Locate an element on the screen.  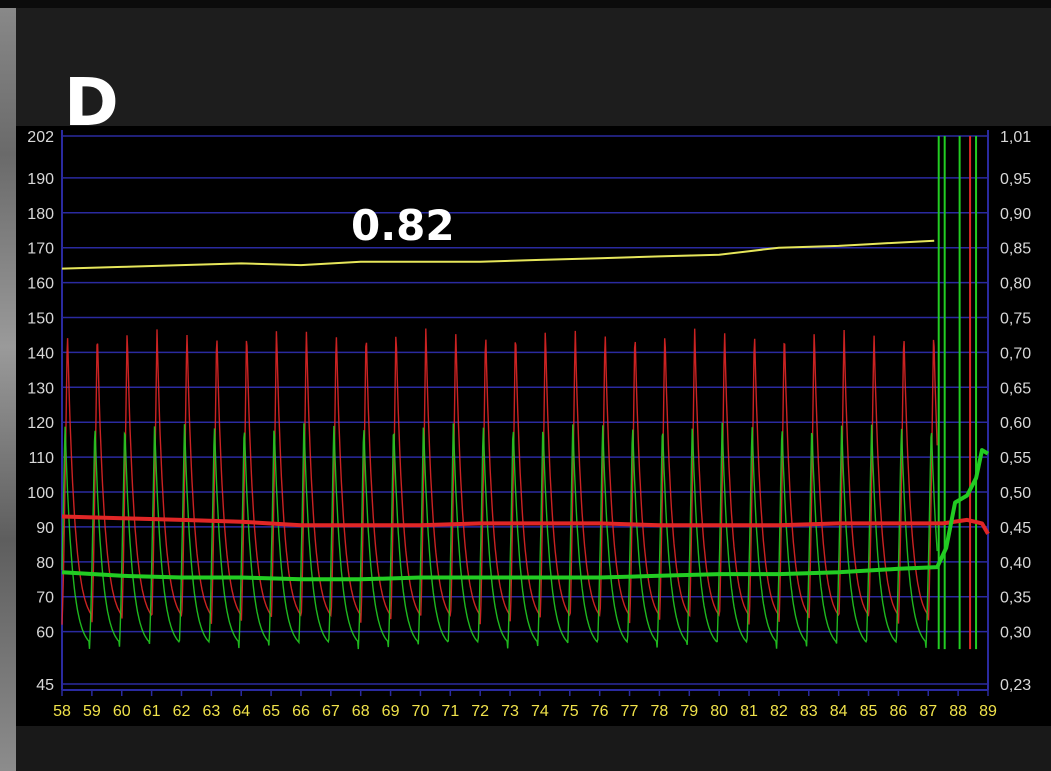
x-tick-label: 84 is located at coordinates (839, 711).